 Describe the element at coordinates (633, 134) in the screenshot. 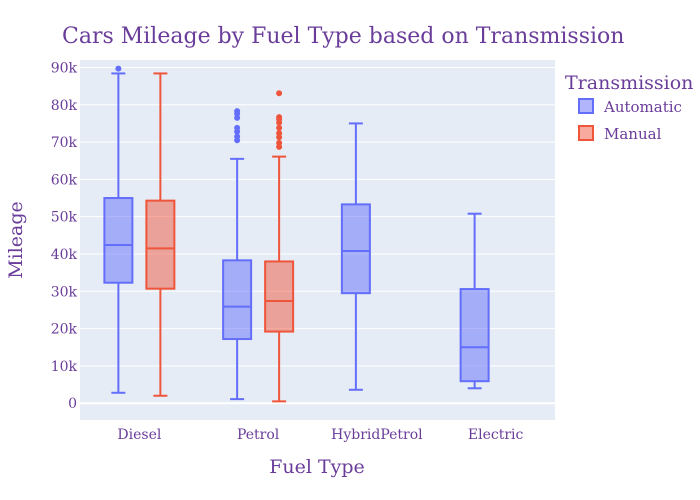

I see `legend-label-manual: Manual` at that location.